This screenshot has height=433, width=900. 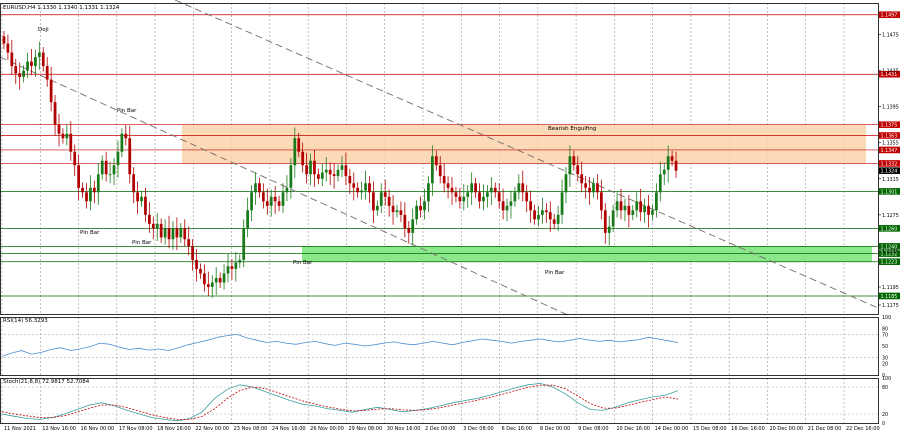 I want to click on x-tick-label: 21 Dec 08:00, so click(x=825, y=429).